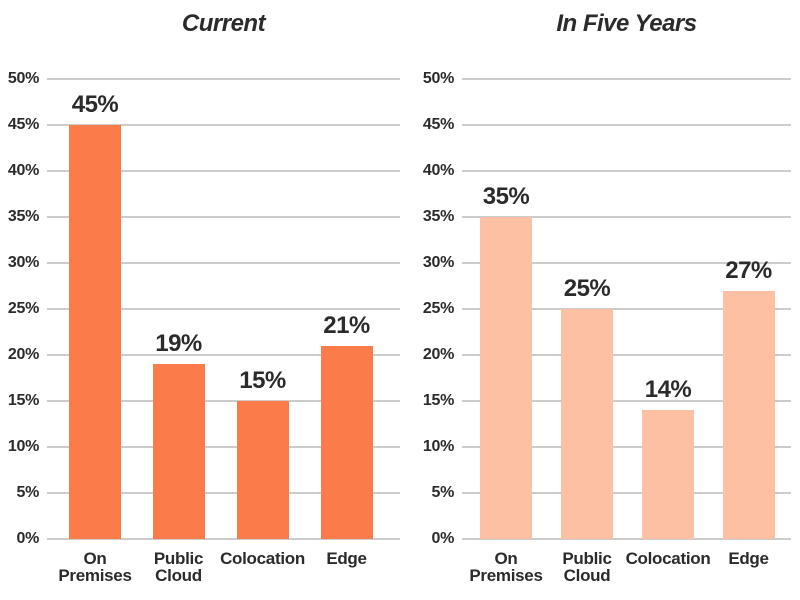 The height and width of the screenshot is (600, 800). Describe the element at coordinates (223, 23) in the screenshot. I see `chart-title: Current` at that location.